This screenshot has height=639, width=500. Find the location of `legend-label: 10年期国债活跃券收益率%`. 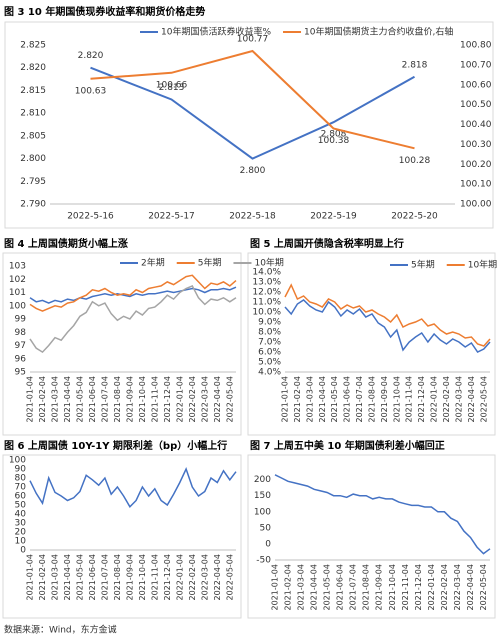

legend-label: 10年期国债活跃券收益率% is located at coordinates (216, 32).